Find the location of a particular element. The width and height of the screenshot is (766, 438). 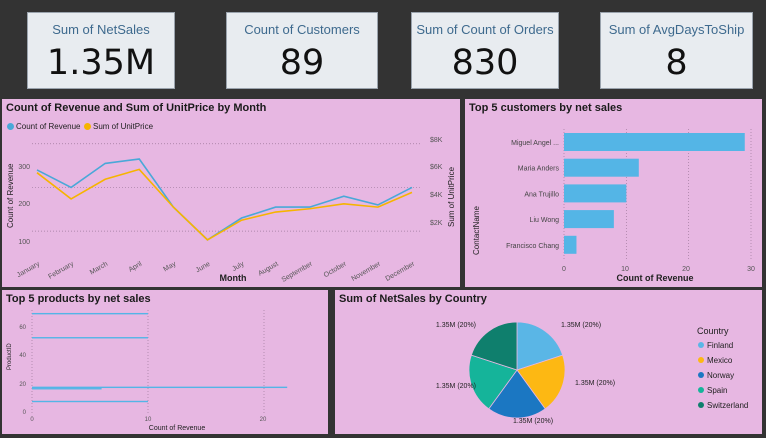

category-label-liu-wong: Liu Wong is located at coordinates (545, 220).